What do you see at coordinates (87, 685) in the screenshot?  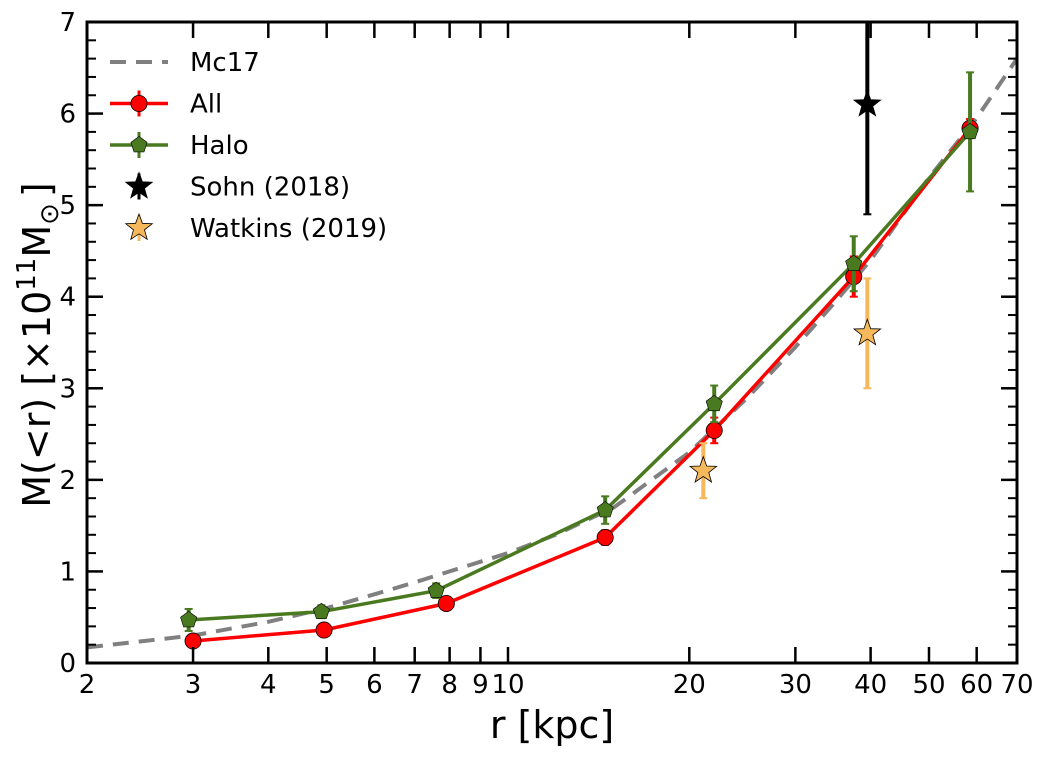 I see `x-tick-label: 2` at bounding box center [87, 685].